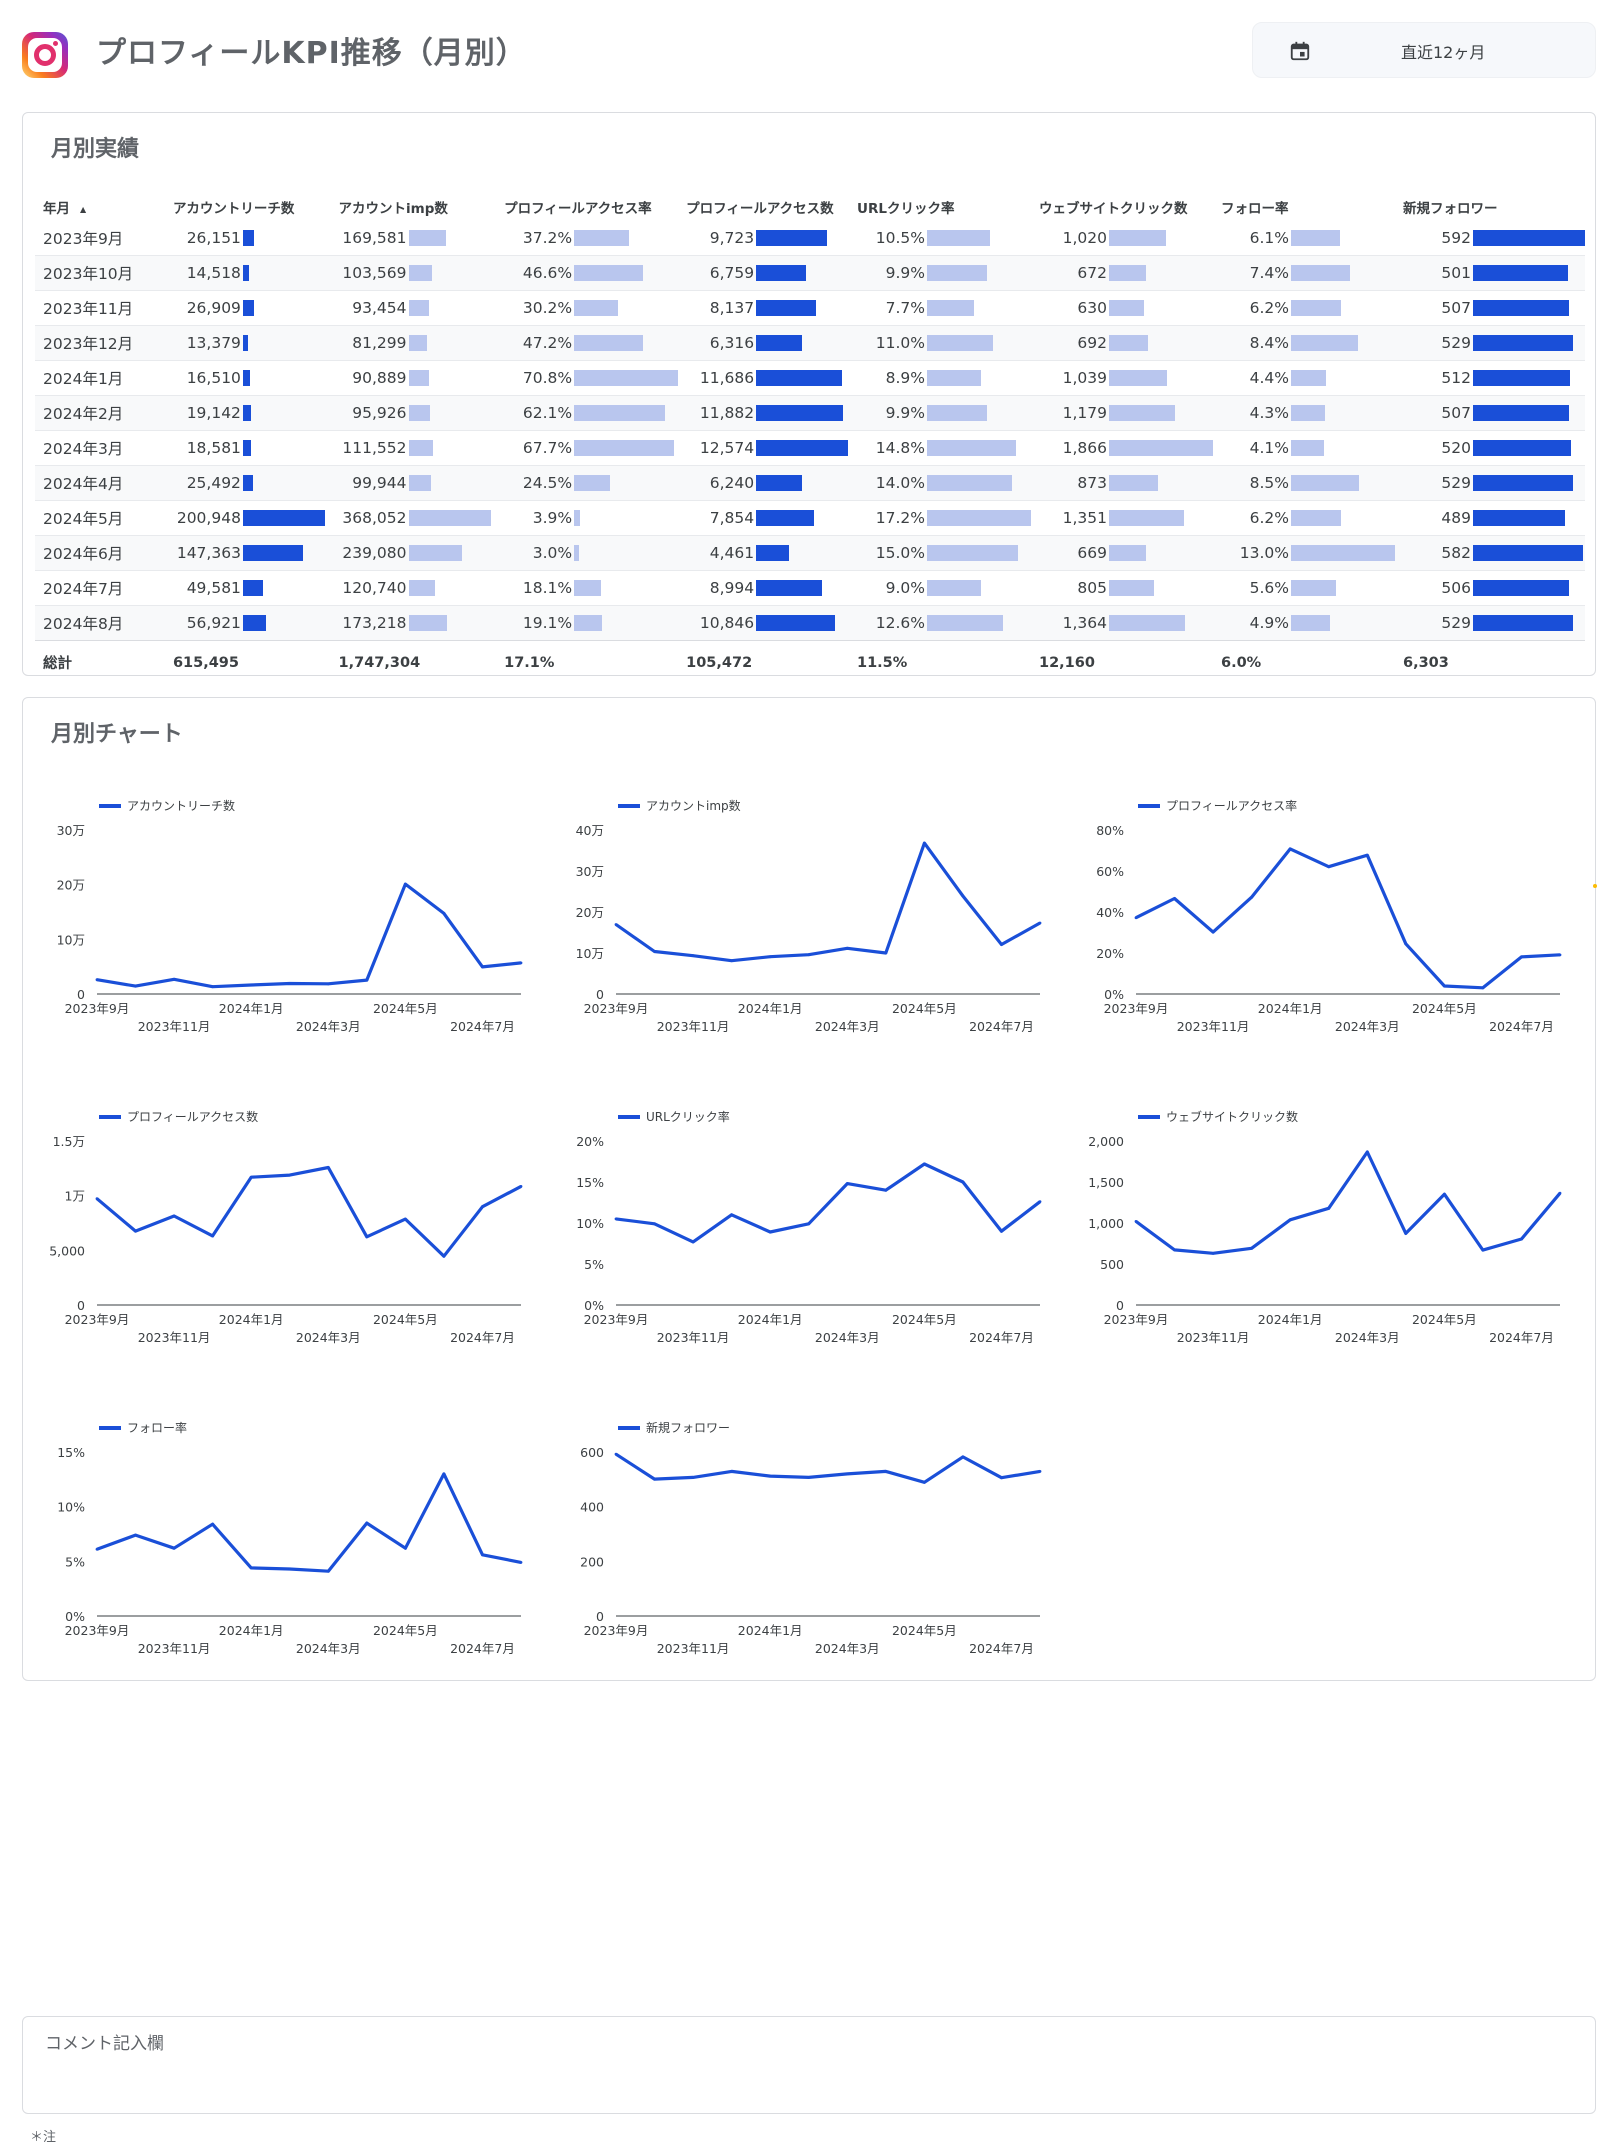 The image size is (1612, 2153). What do you see at coordinates (65, 209) in the screenshot?
I see `column-header-month: 年月 ▲` at bounding box center [65, 209].